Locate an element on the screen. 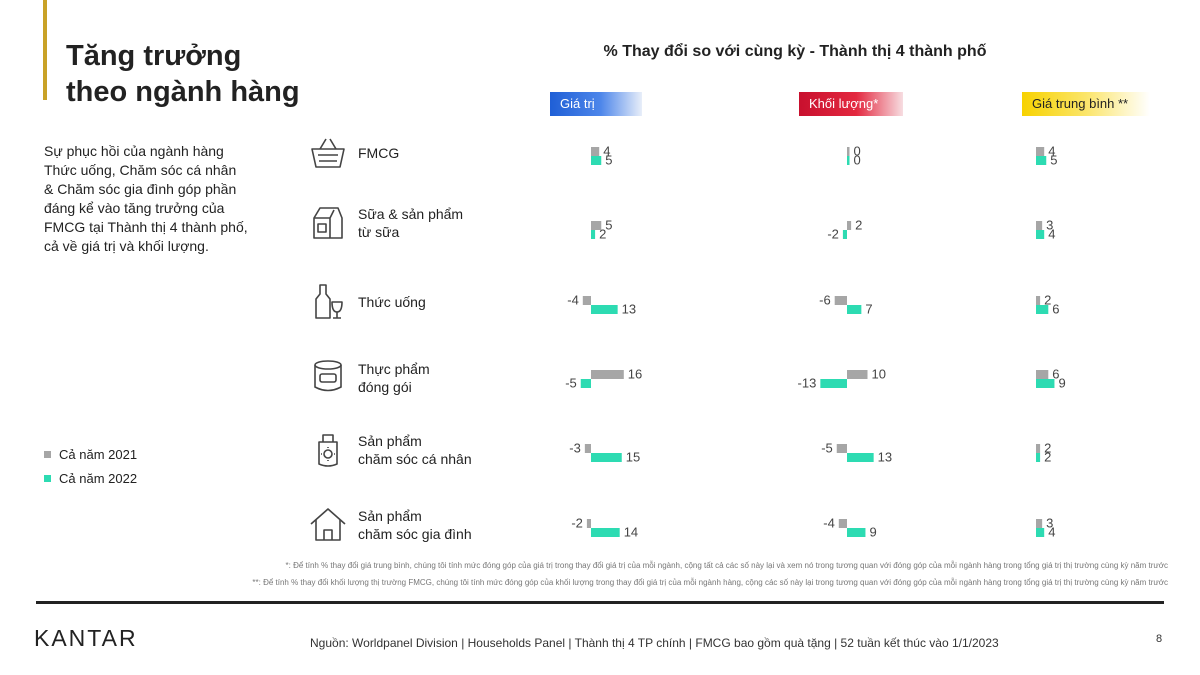 This screenshot has width=1200, height=675. bar-panel1-series1-cat1 is located at coordinates (844, 234).